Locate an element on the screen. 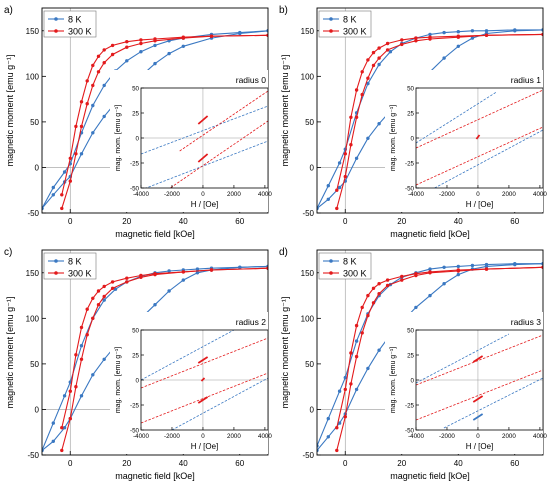 The width and height of the screenshot is (550, 484). inset-y-axis-label: mag. mom. [emu g⁻¹] is located at coordinates (393, 380).